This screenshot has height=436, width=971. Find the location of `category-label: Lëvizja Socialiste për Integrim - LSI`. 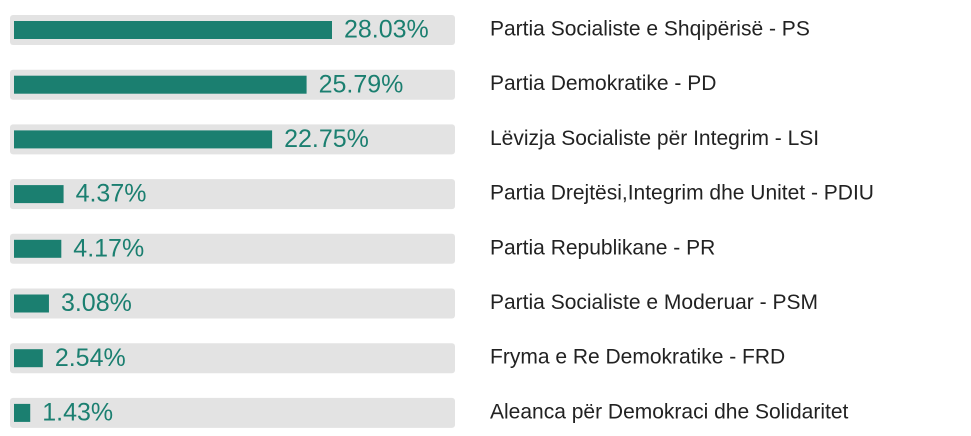

category-label: Lëvizja Socialiste për Integrim - LSI is located at coordinates (654, 138).